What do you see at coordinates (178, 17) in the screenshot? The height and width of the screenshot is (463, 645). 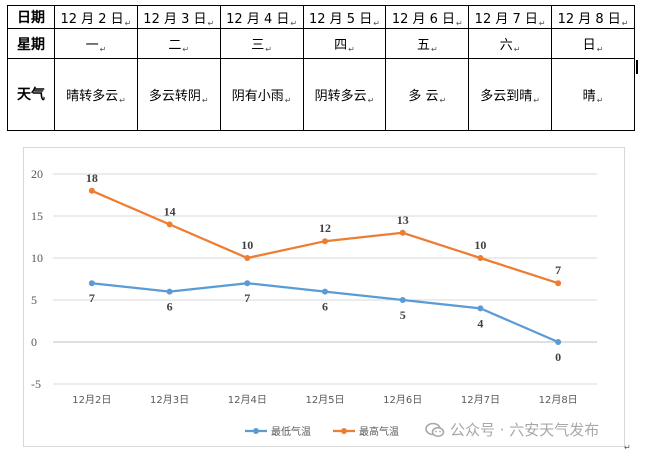 I see `date-cell: 12 月 3 日↵` at bounding box center [178, 17].